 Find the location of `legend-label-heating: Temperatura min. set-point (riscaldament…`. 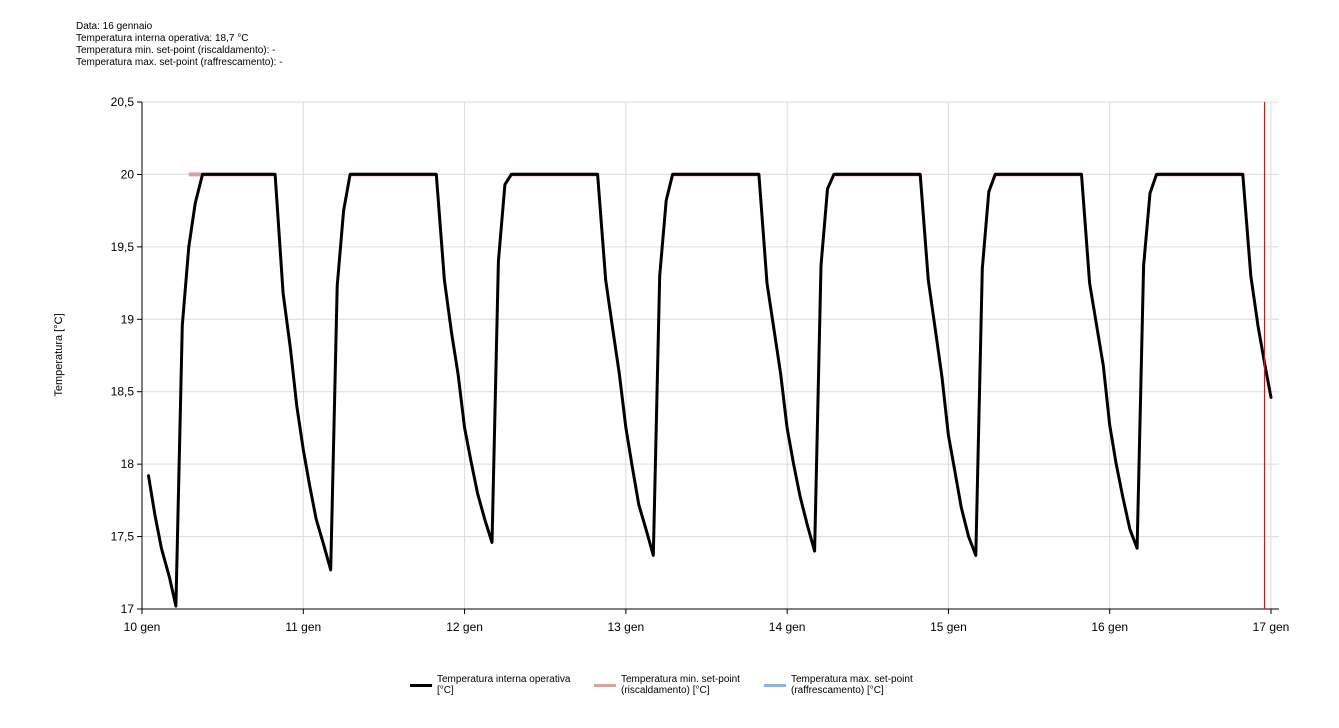

legend-label-heating: Temperatura min. set-point (riscaldament… is located at coordinates (680, 685).